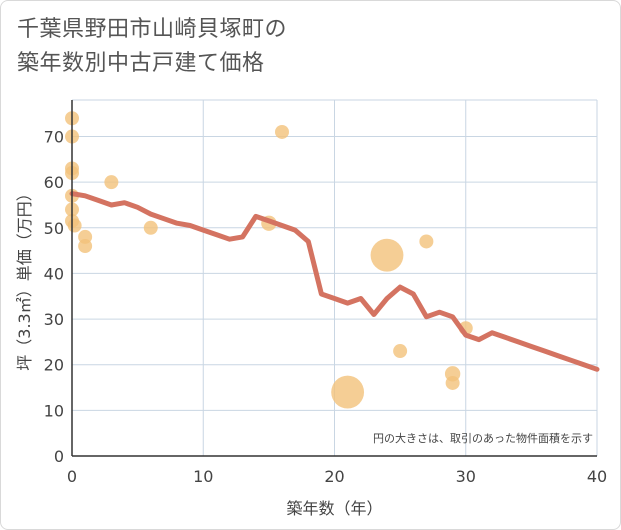 The height and width of the screenshot is (530, 621). What do you see at coordinates (597, 476) in the screenshot?
I see `x-tick-label: 40` at bounding box center [597, 476].